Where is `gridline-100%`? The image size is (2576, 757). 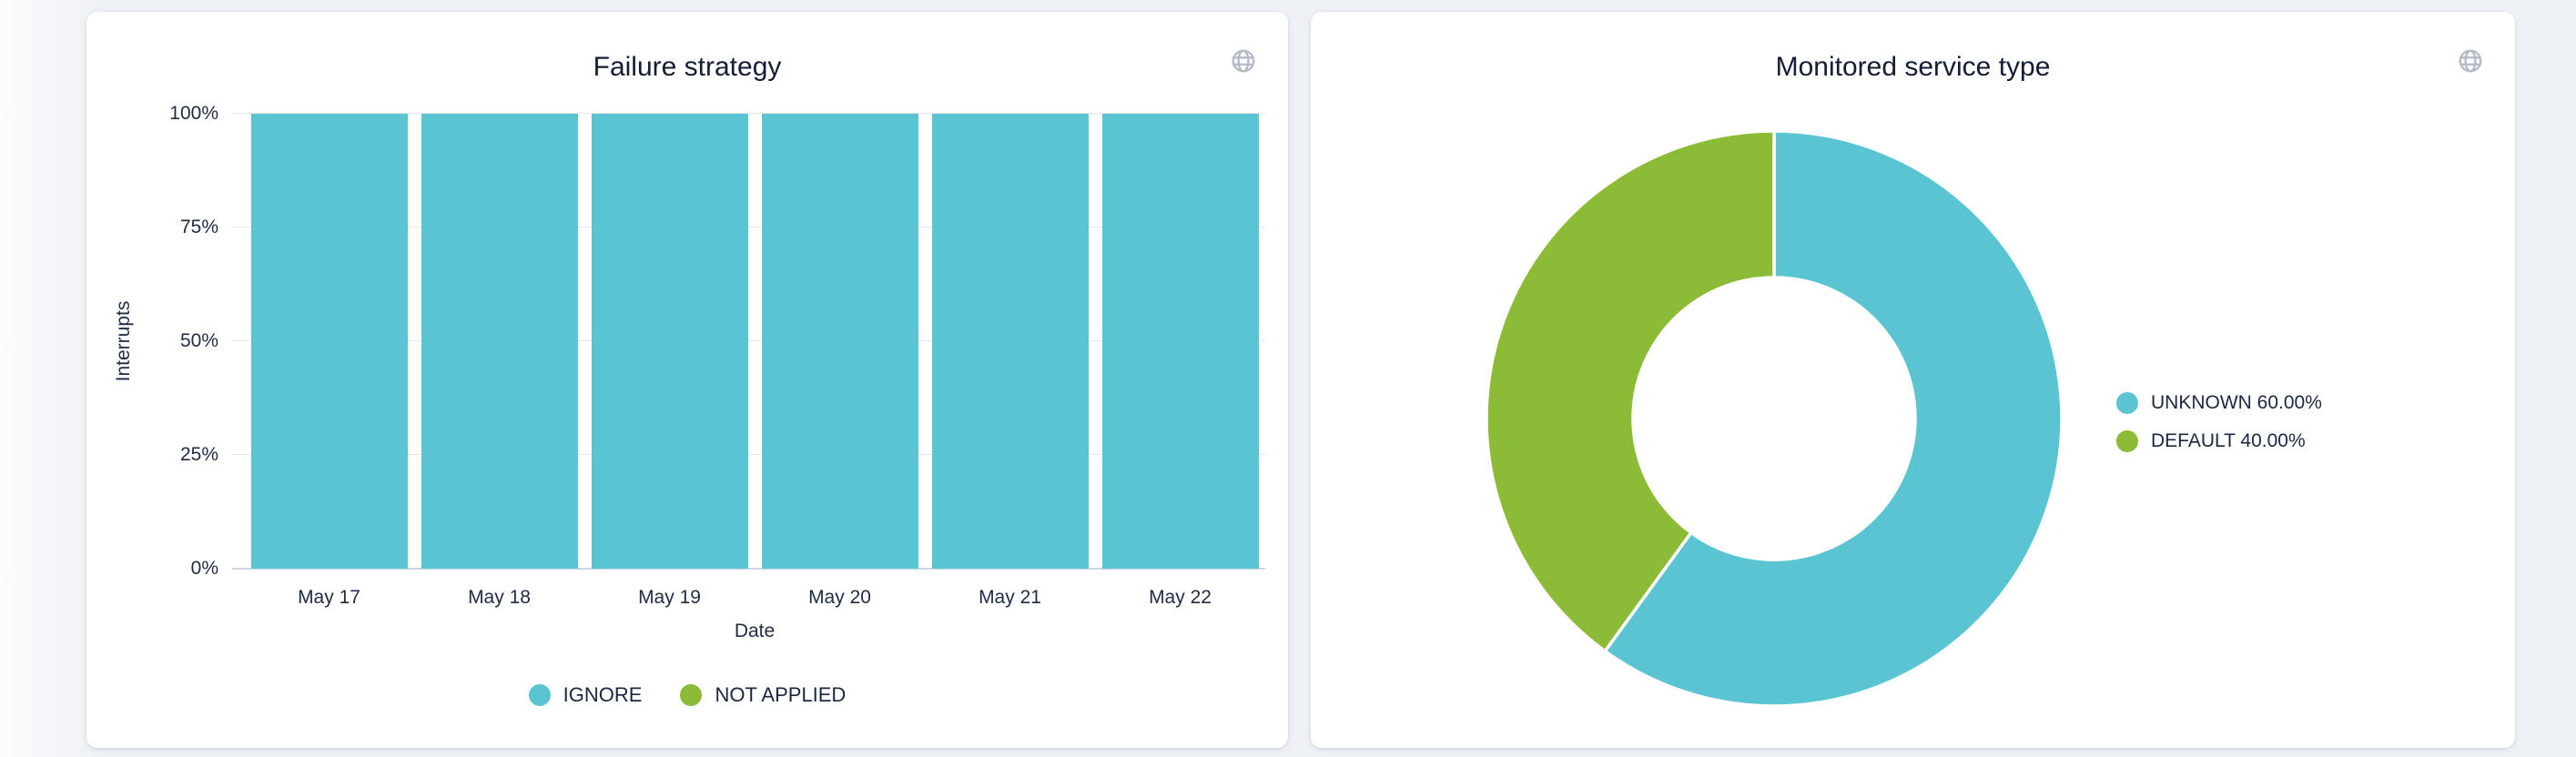
gridline-100% is located at coordinates (748, 113).